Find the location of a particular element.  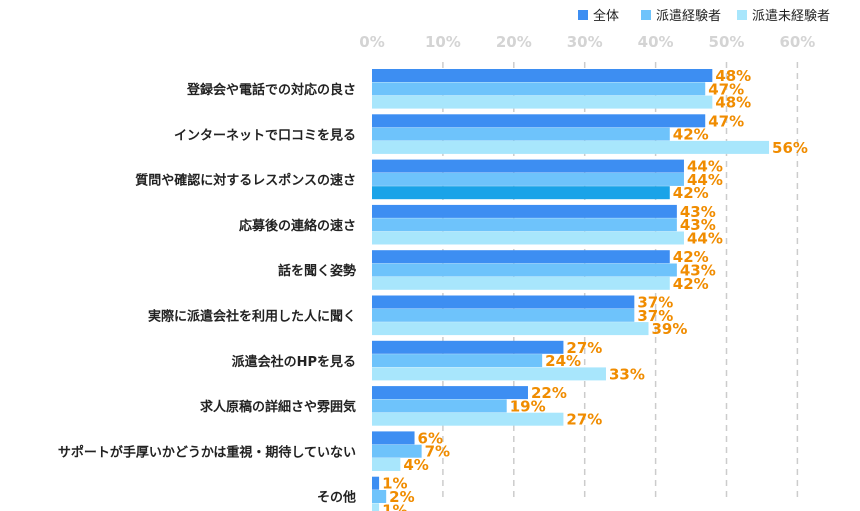

category-label: その他 is located at coordinates (336, 498).